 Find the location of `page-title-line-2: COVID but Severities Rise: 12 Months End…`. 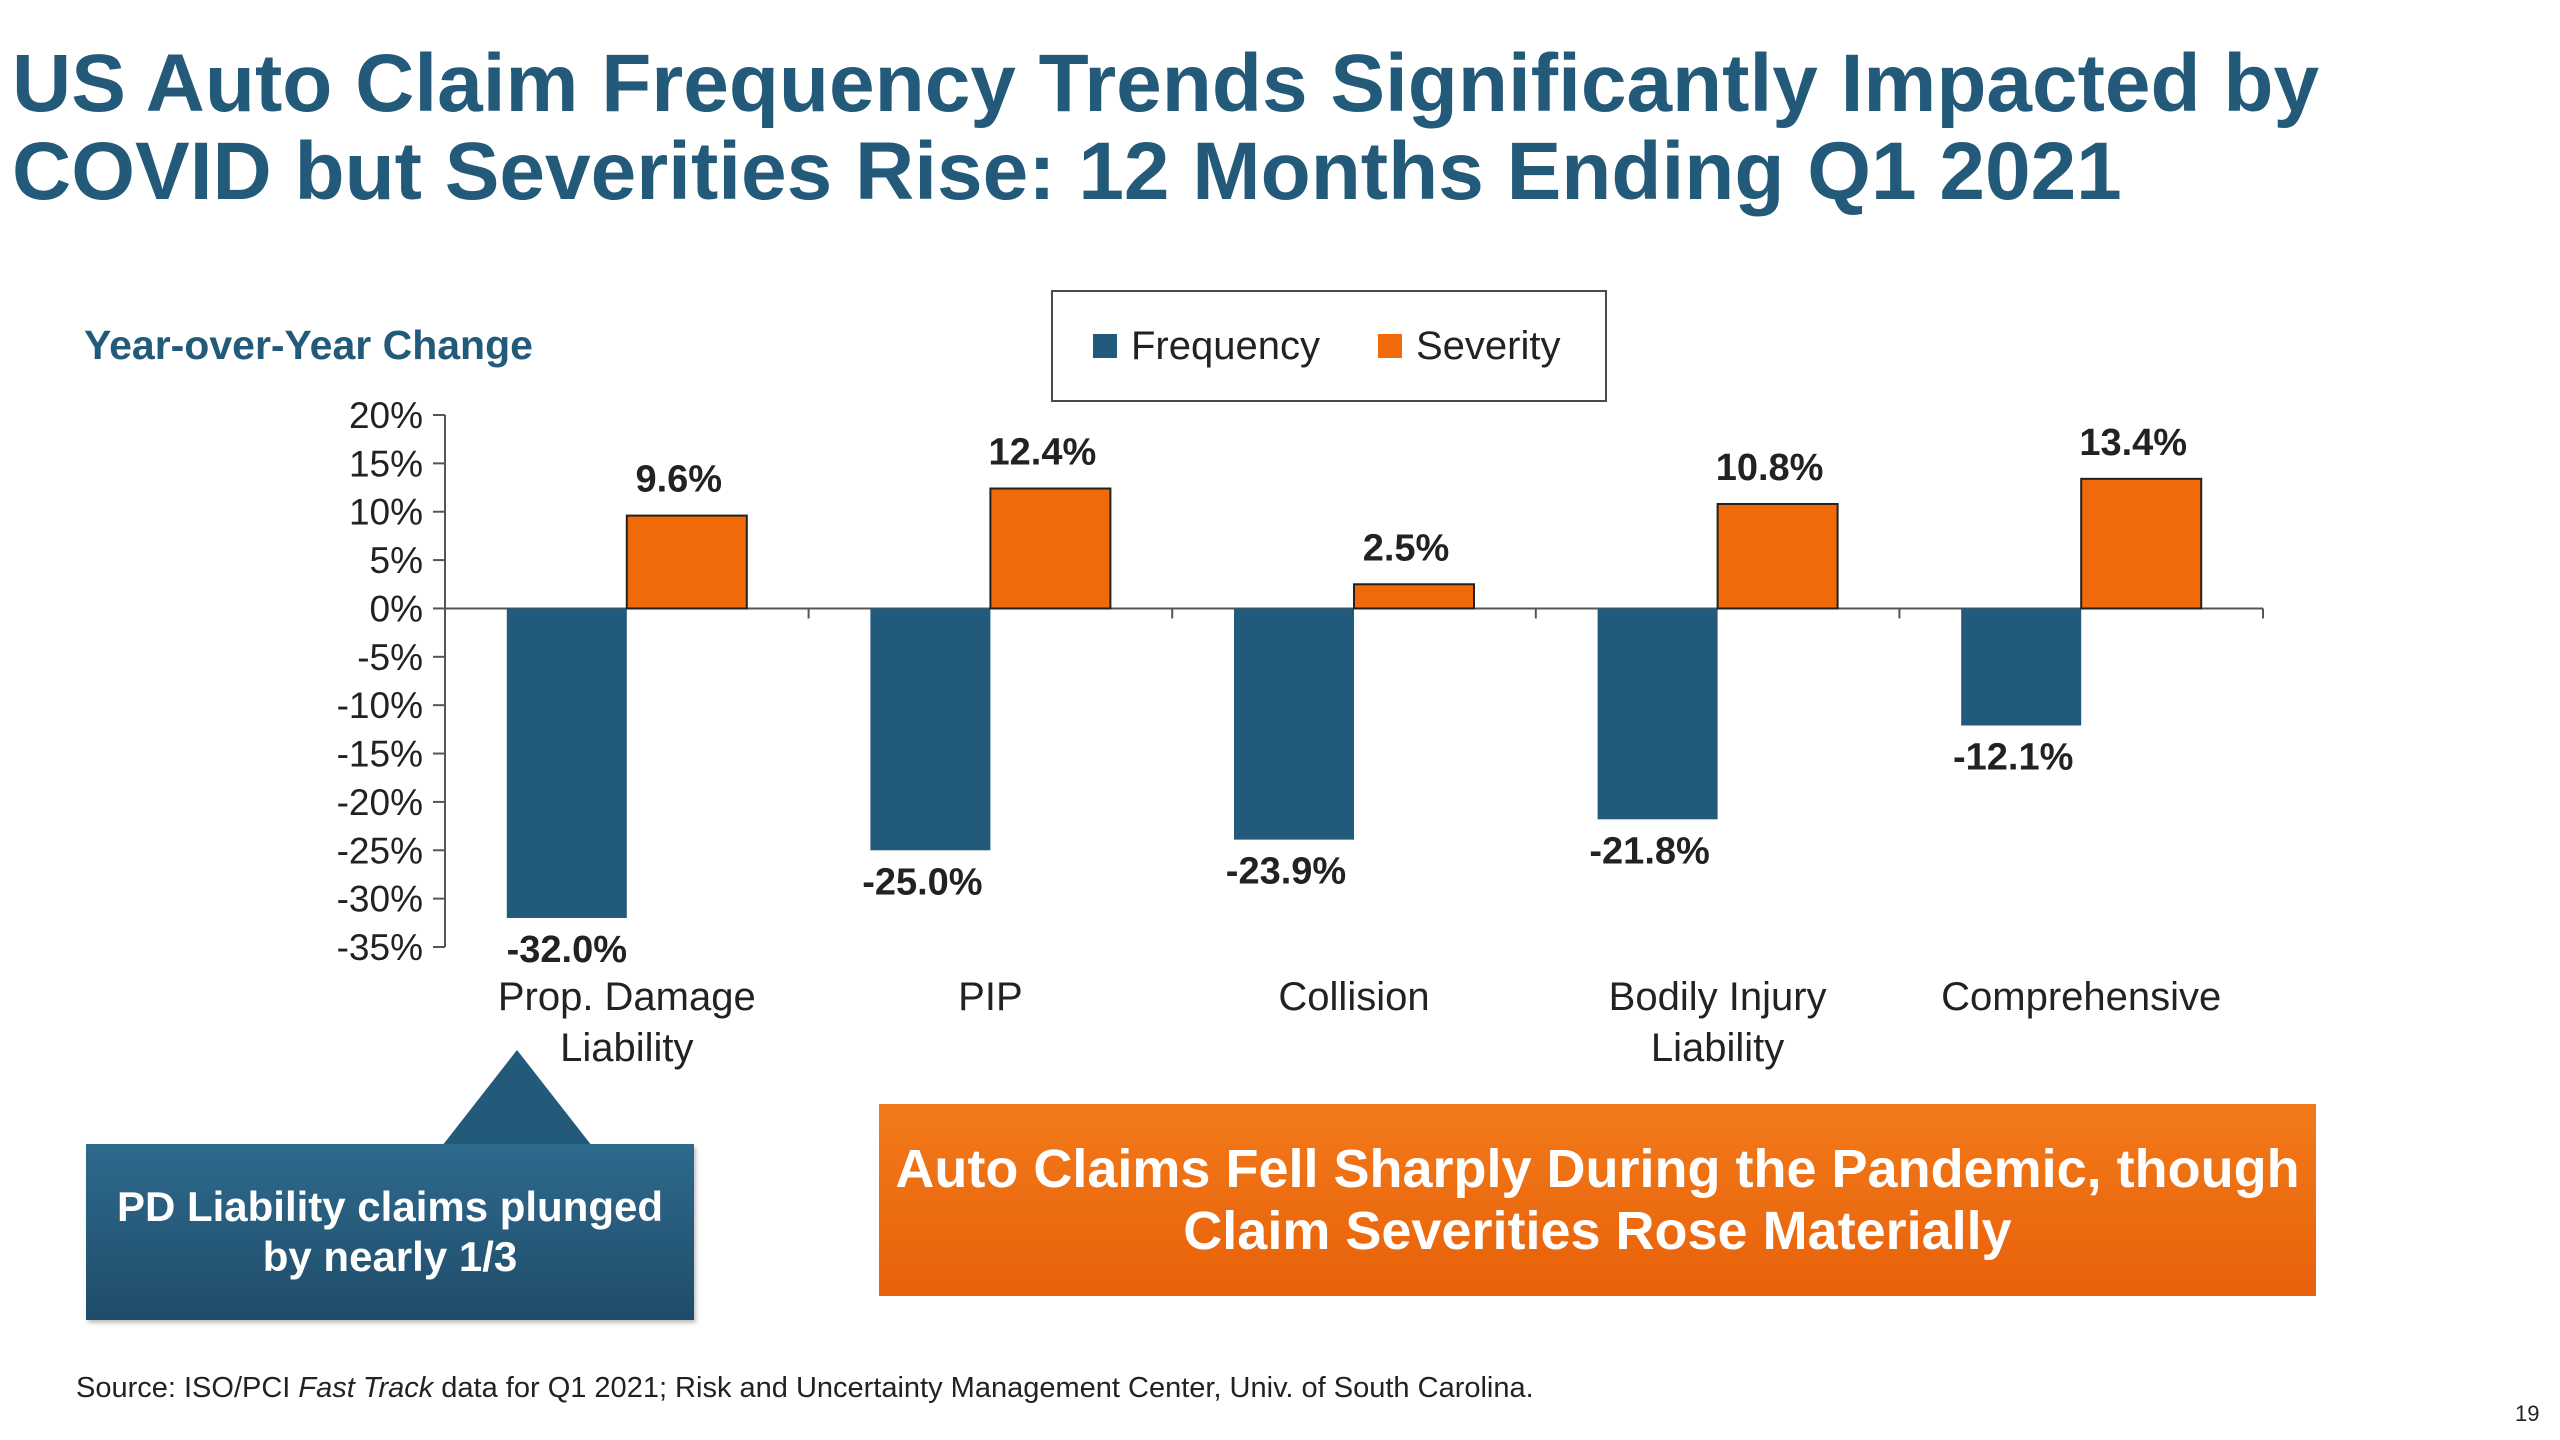

page-title-line-2: COVID but Severities Rise: 12 Months End… is located at coordinates (1067, 171).